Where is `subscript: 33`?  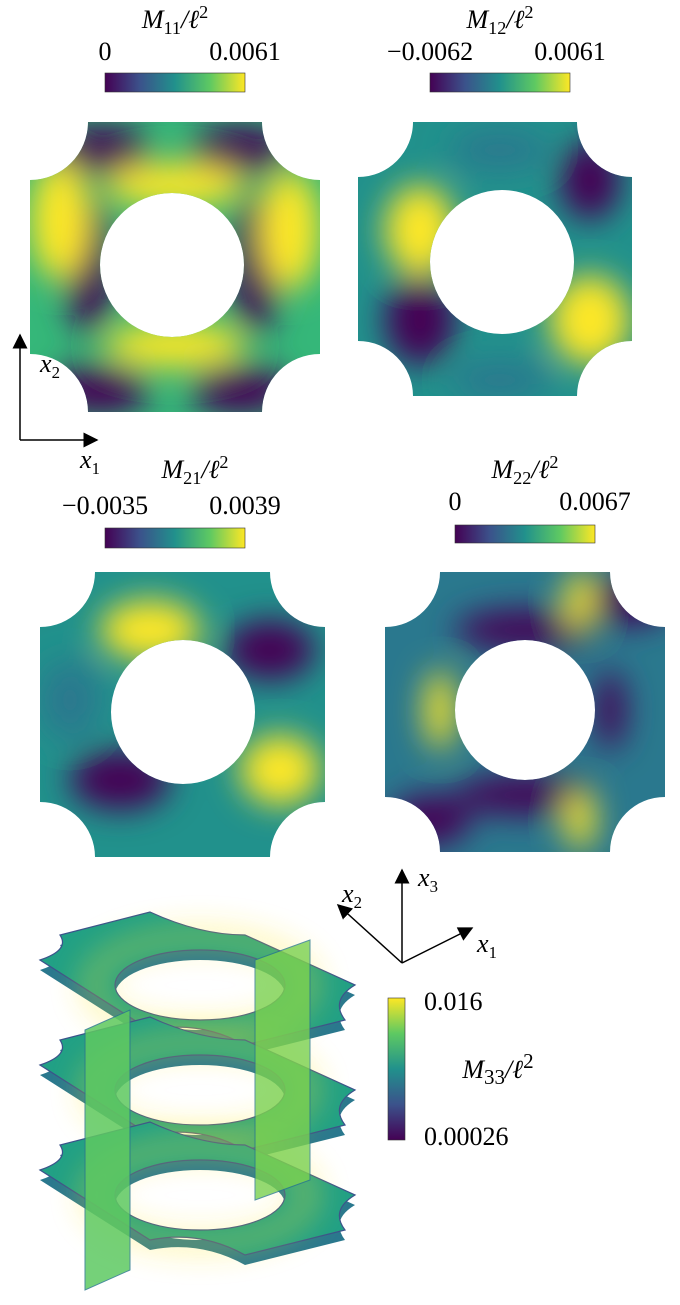
subscript: 33 is located at coordinates (494, 1077).